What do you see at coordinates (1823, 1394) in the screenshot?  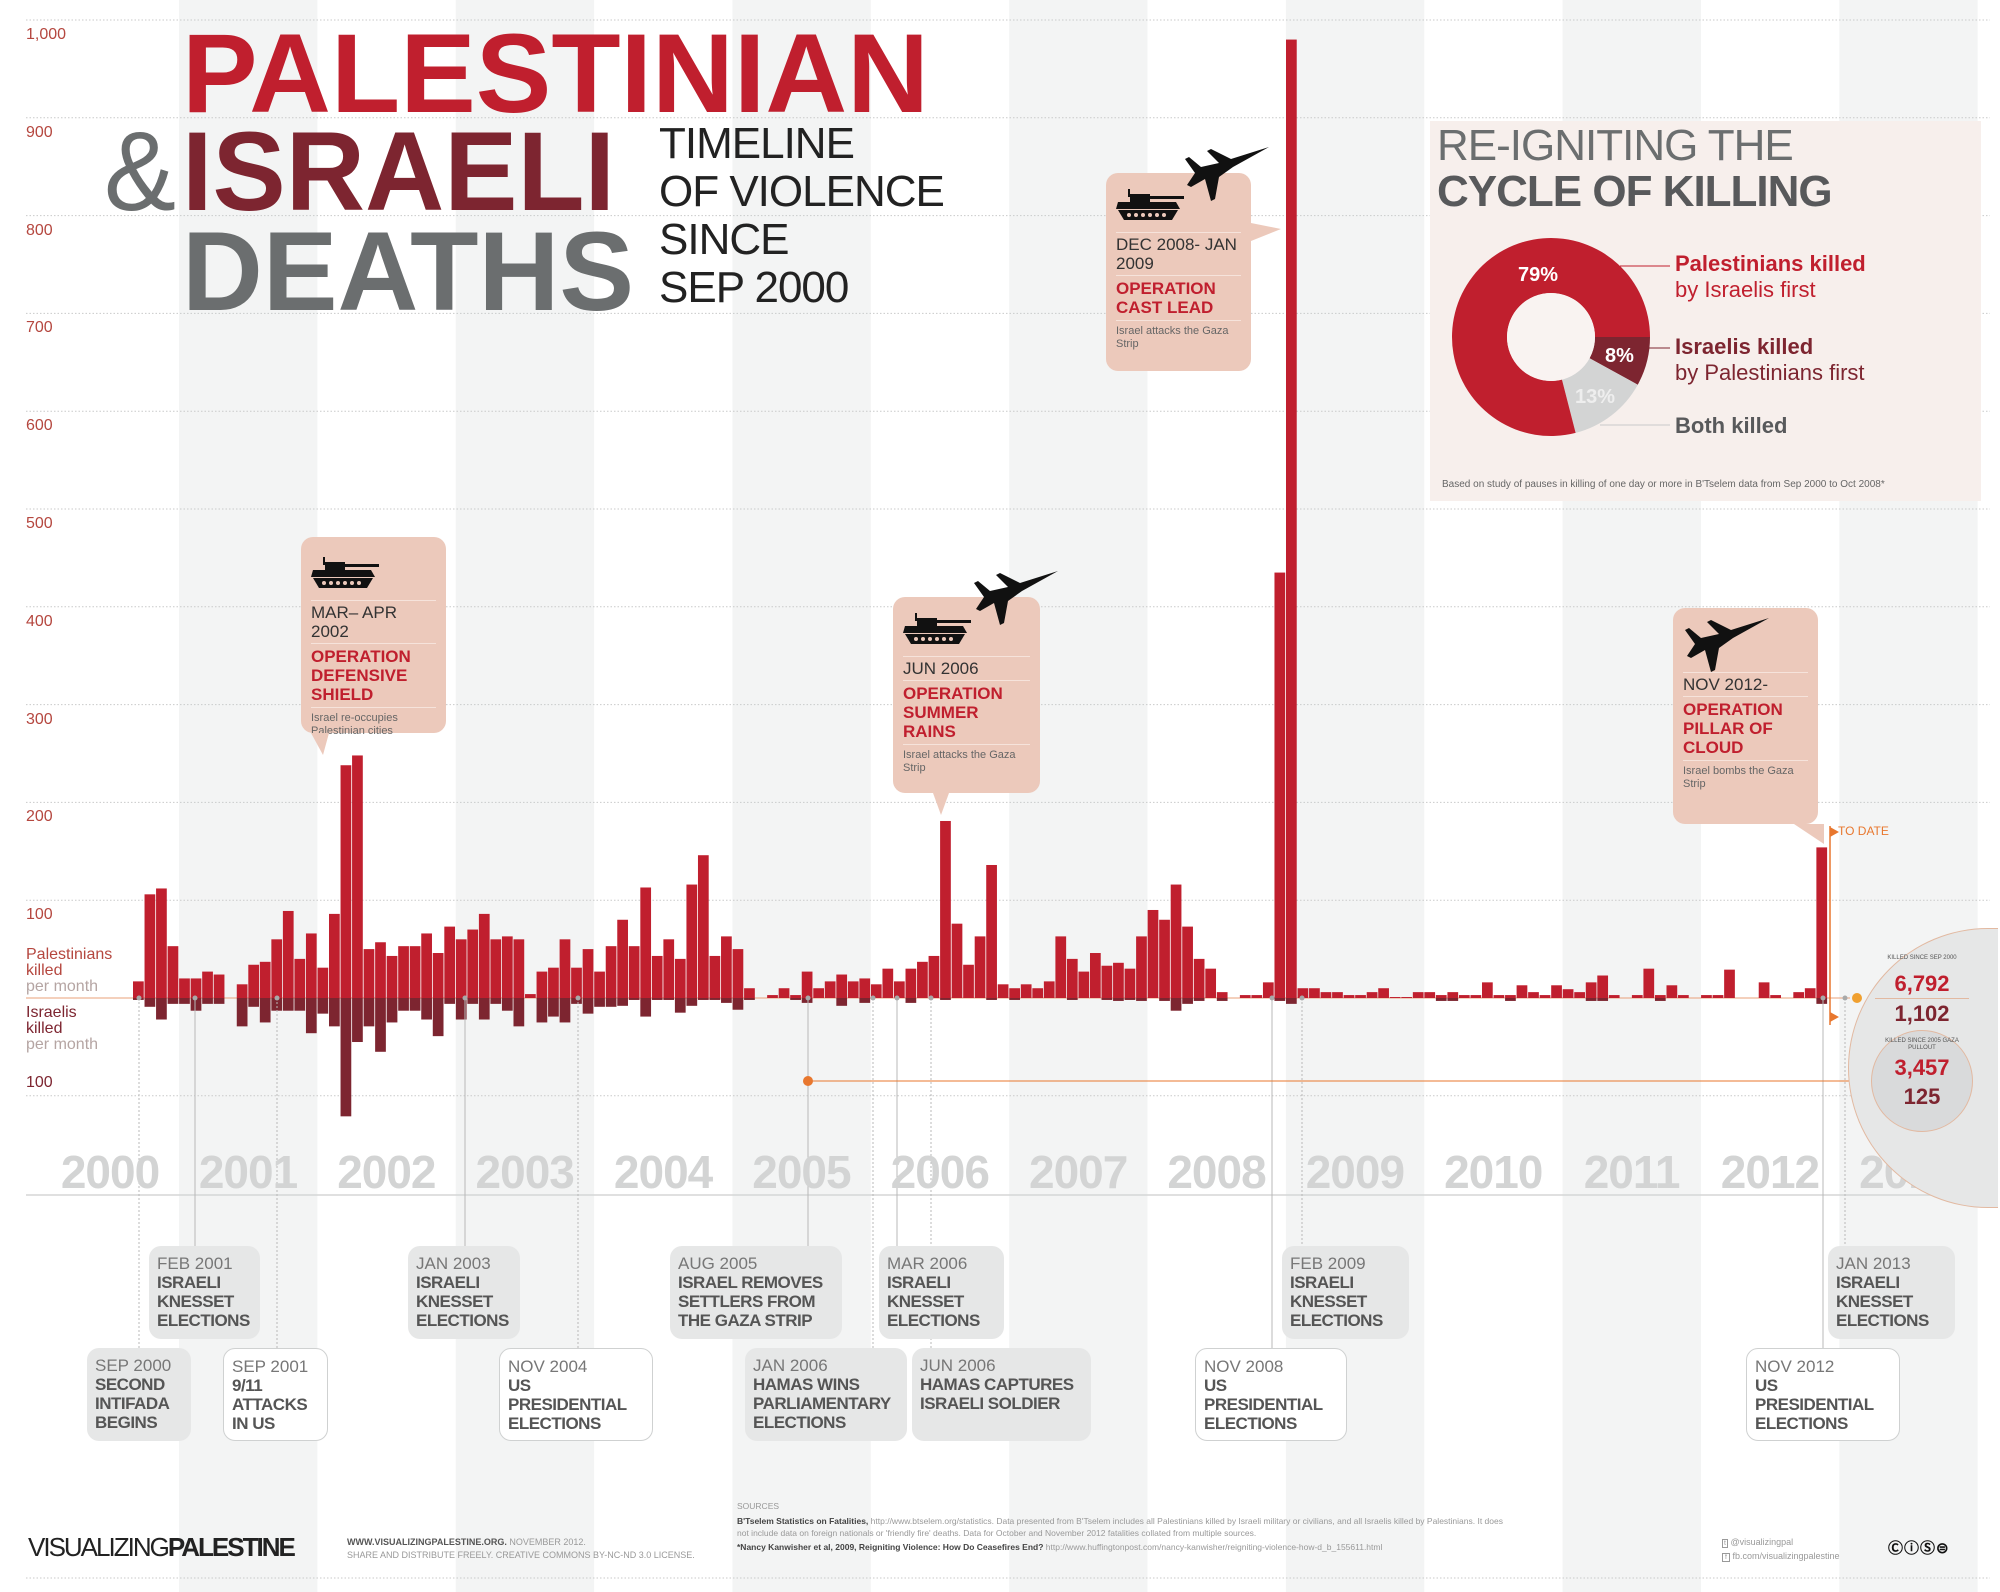 I see `event-box: NOV 2012 US PRESIDENTIAL ELECTIONS` at bounding box center [1823, 1394].